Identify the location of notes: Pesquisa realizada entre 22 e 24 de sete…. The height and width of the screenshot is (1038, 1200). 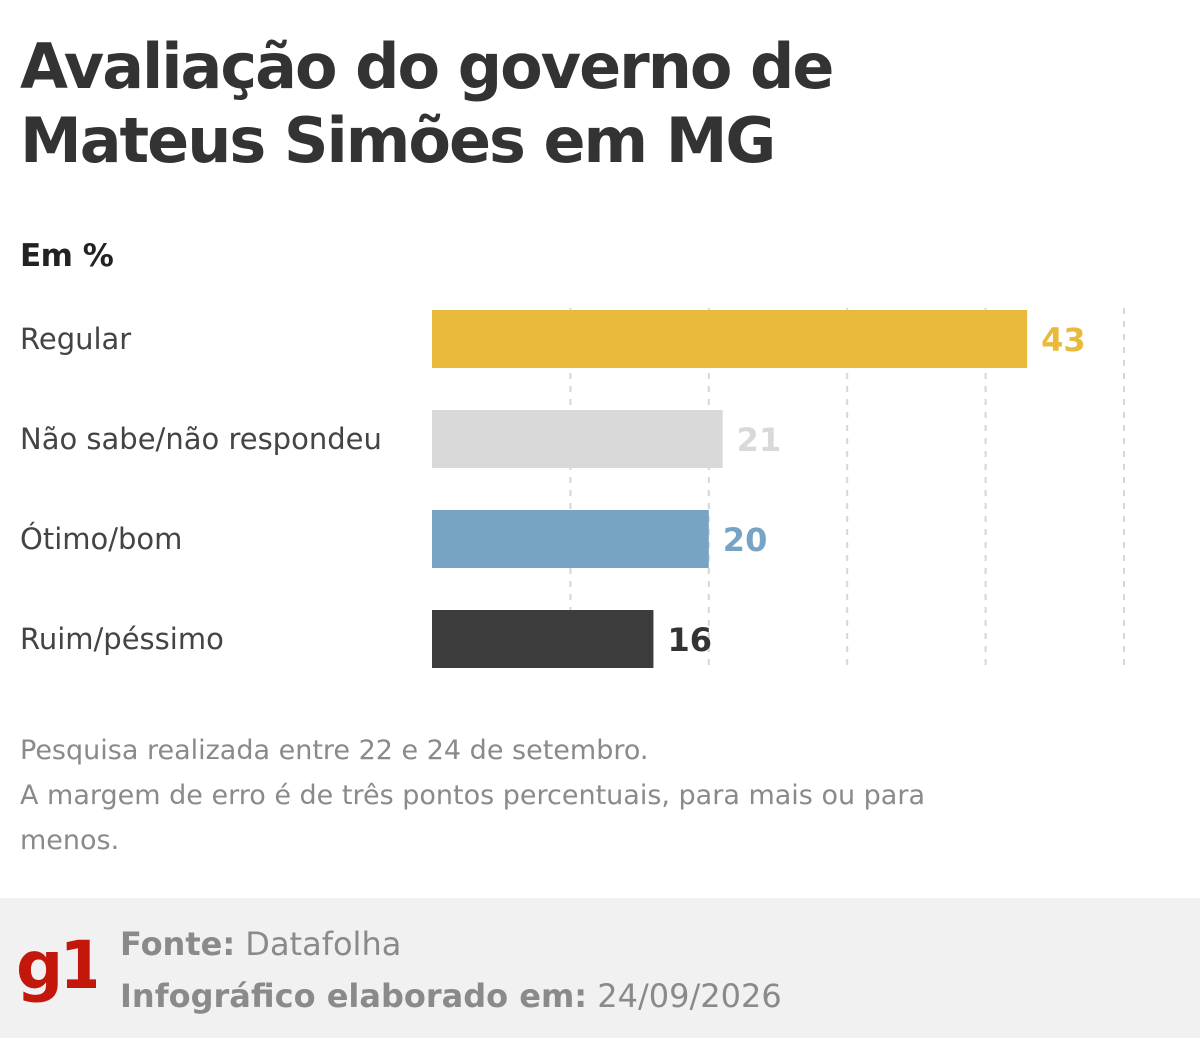
(520, 795).